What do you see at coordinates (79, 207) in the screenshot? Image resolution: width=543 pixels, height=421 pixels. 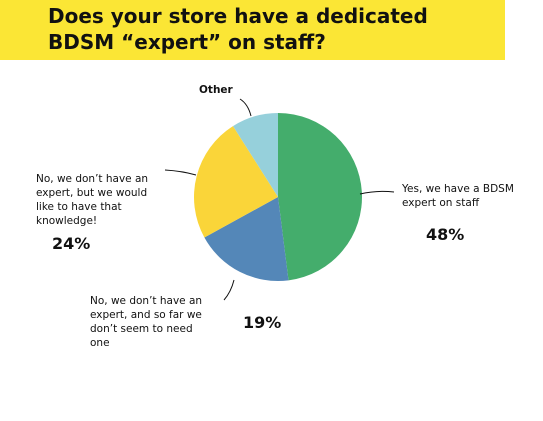 I see `label-no-like-line: like to have that` at bounding box center [79, 207].